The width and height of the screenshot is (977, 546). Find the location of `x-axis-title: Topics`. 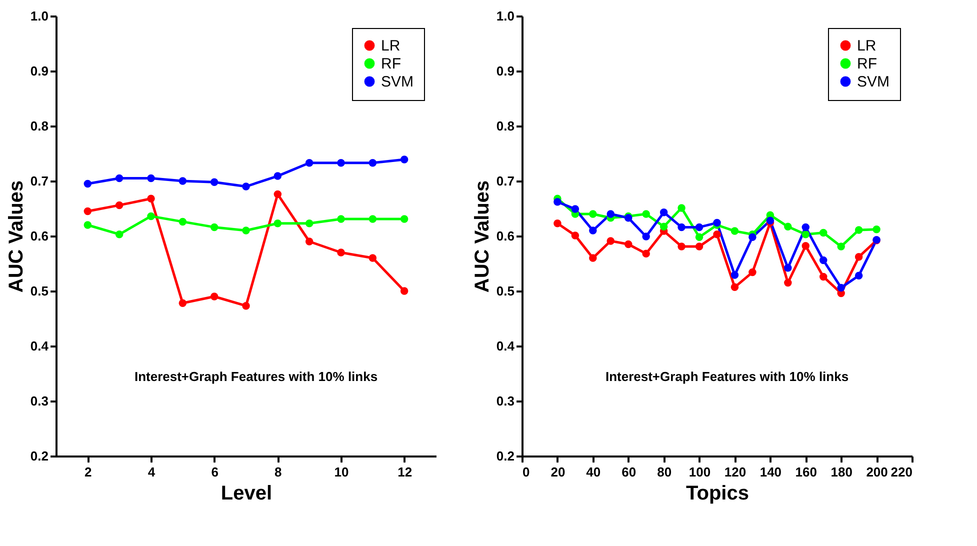

x-axis-title: Topics is located at coordinates (717, 493).